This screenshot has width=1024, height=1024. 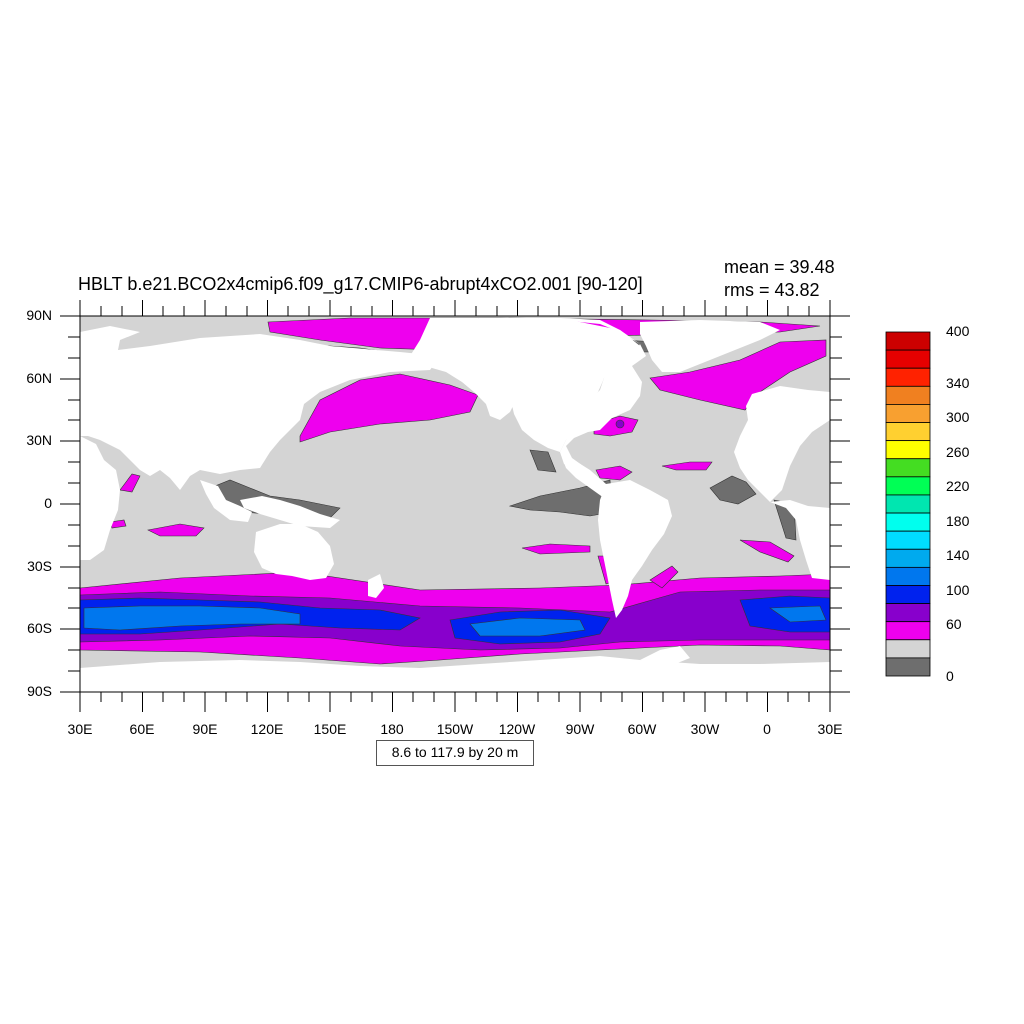 What do you see at coordinates (958, 486) in the screenshot?
I see `colorbar-label-220: 220` at bounding box center [958, 486].